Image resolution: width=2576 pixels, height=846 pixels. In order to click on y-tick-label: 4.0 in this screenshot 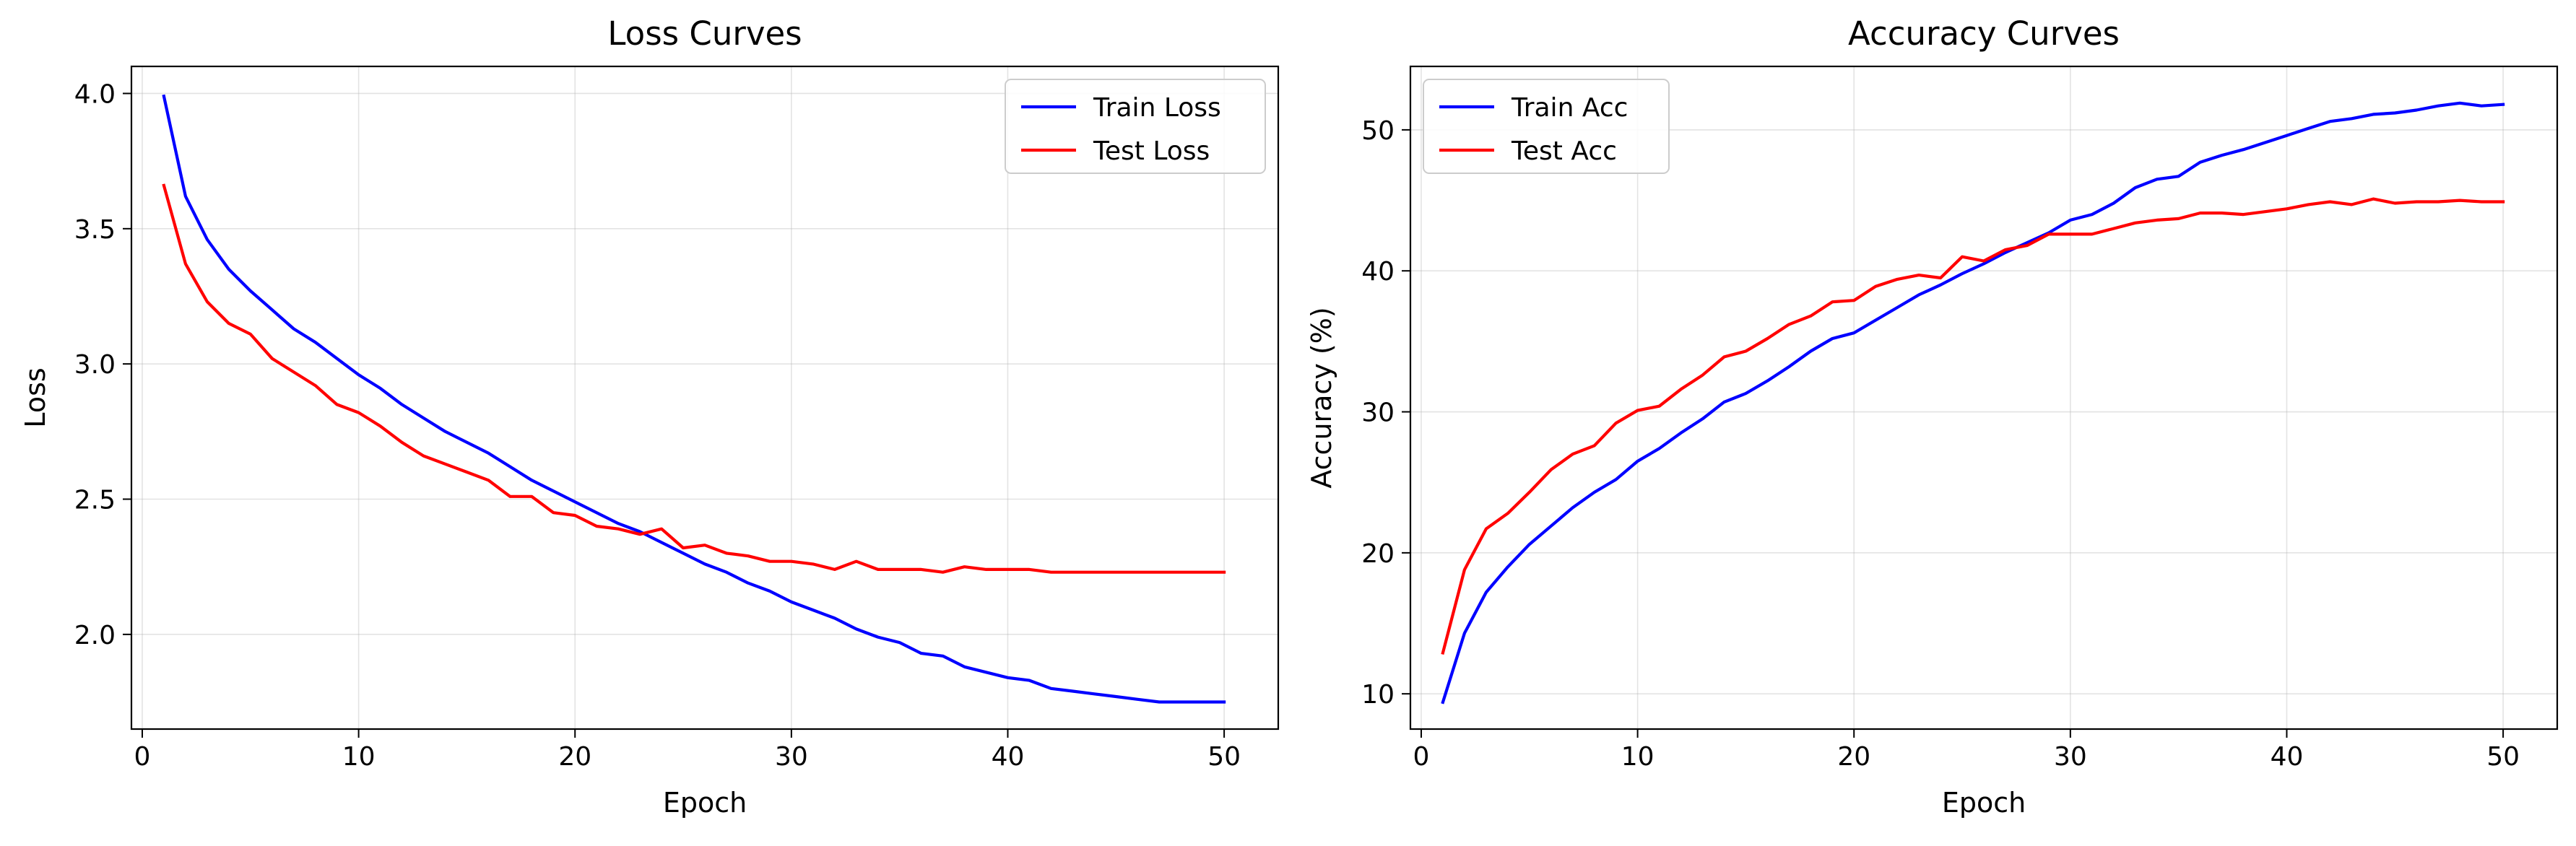, I will do `click(95, 94)`.